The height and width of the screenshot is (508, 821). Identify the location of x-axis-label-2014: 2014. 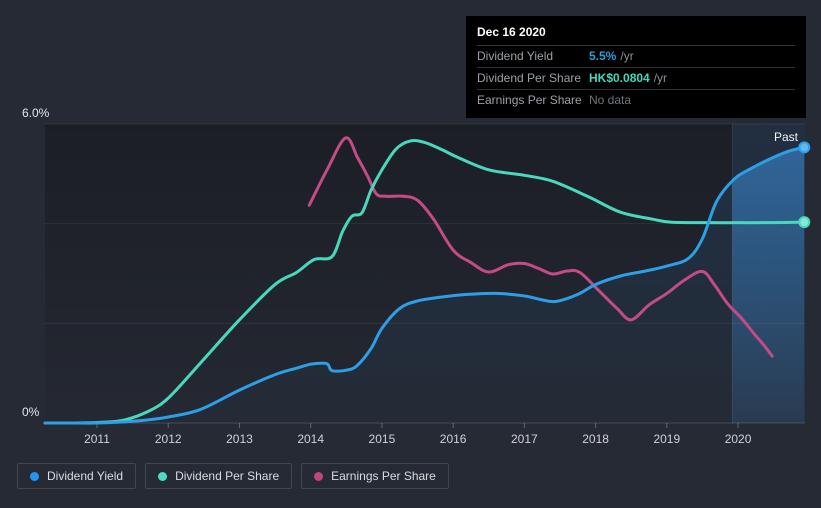
(310, 439).